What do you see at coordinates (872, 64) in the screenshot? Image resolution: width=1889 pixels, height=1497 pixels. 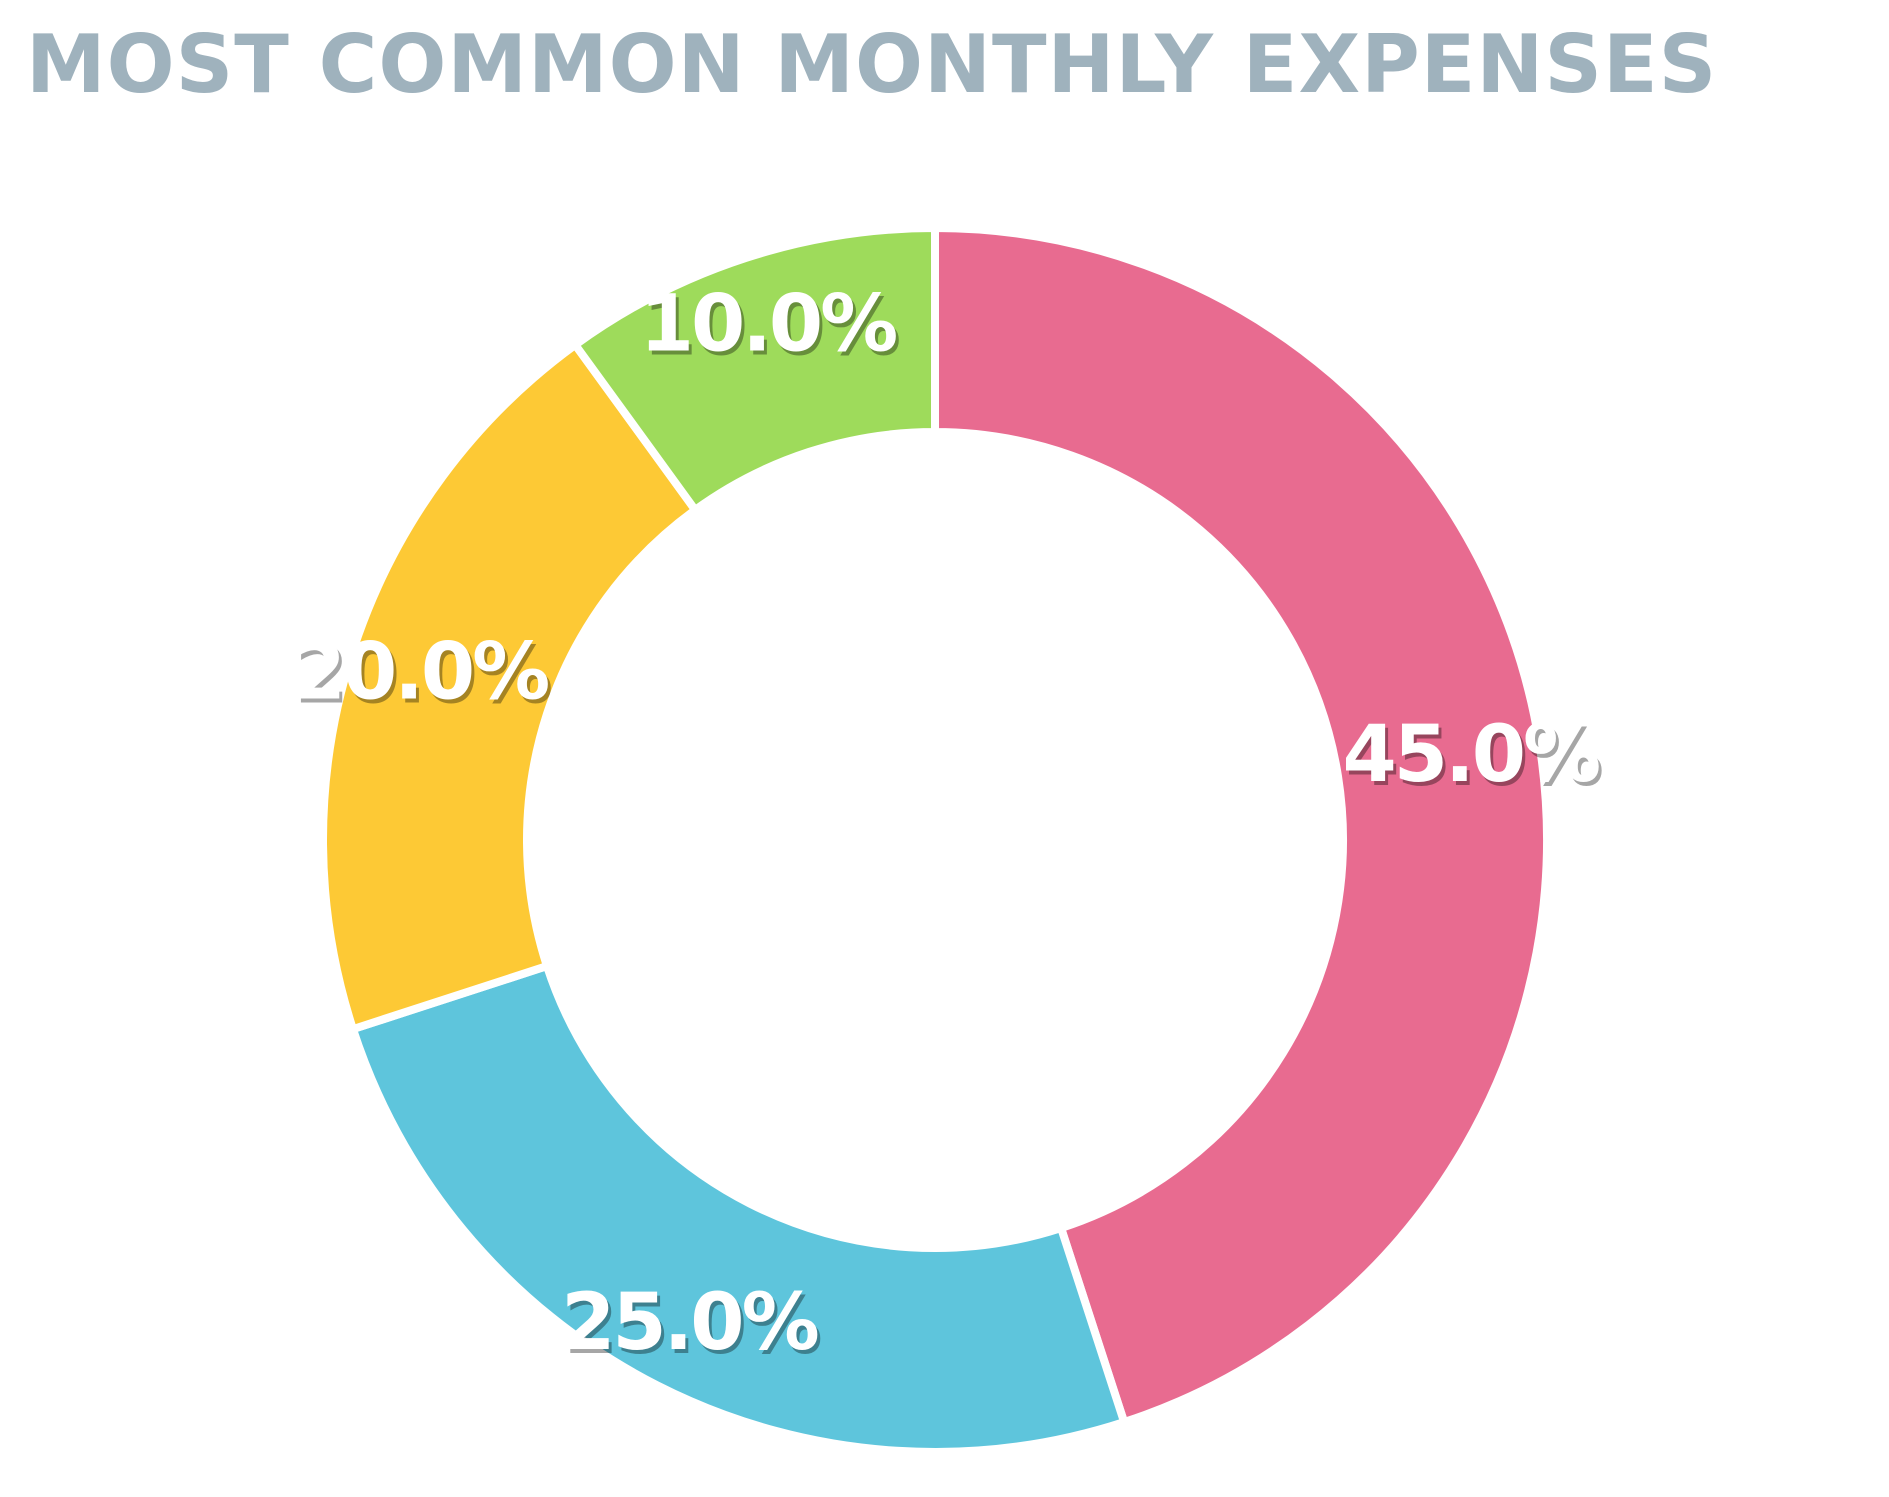 I see `chart-title: MOST COMMON MONTHLY EXPENSES` at bounding box center [872, 64].